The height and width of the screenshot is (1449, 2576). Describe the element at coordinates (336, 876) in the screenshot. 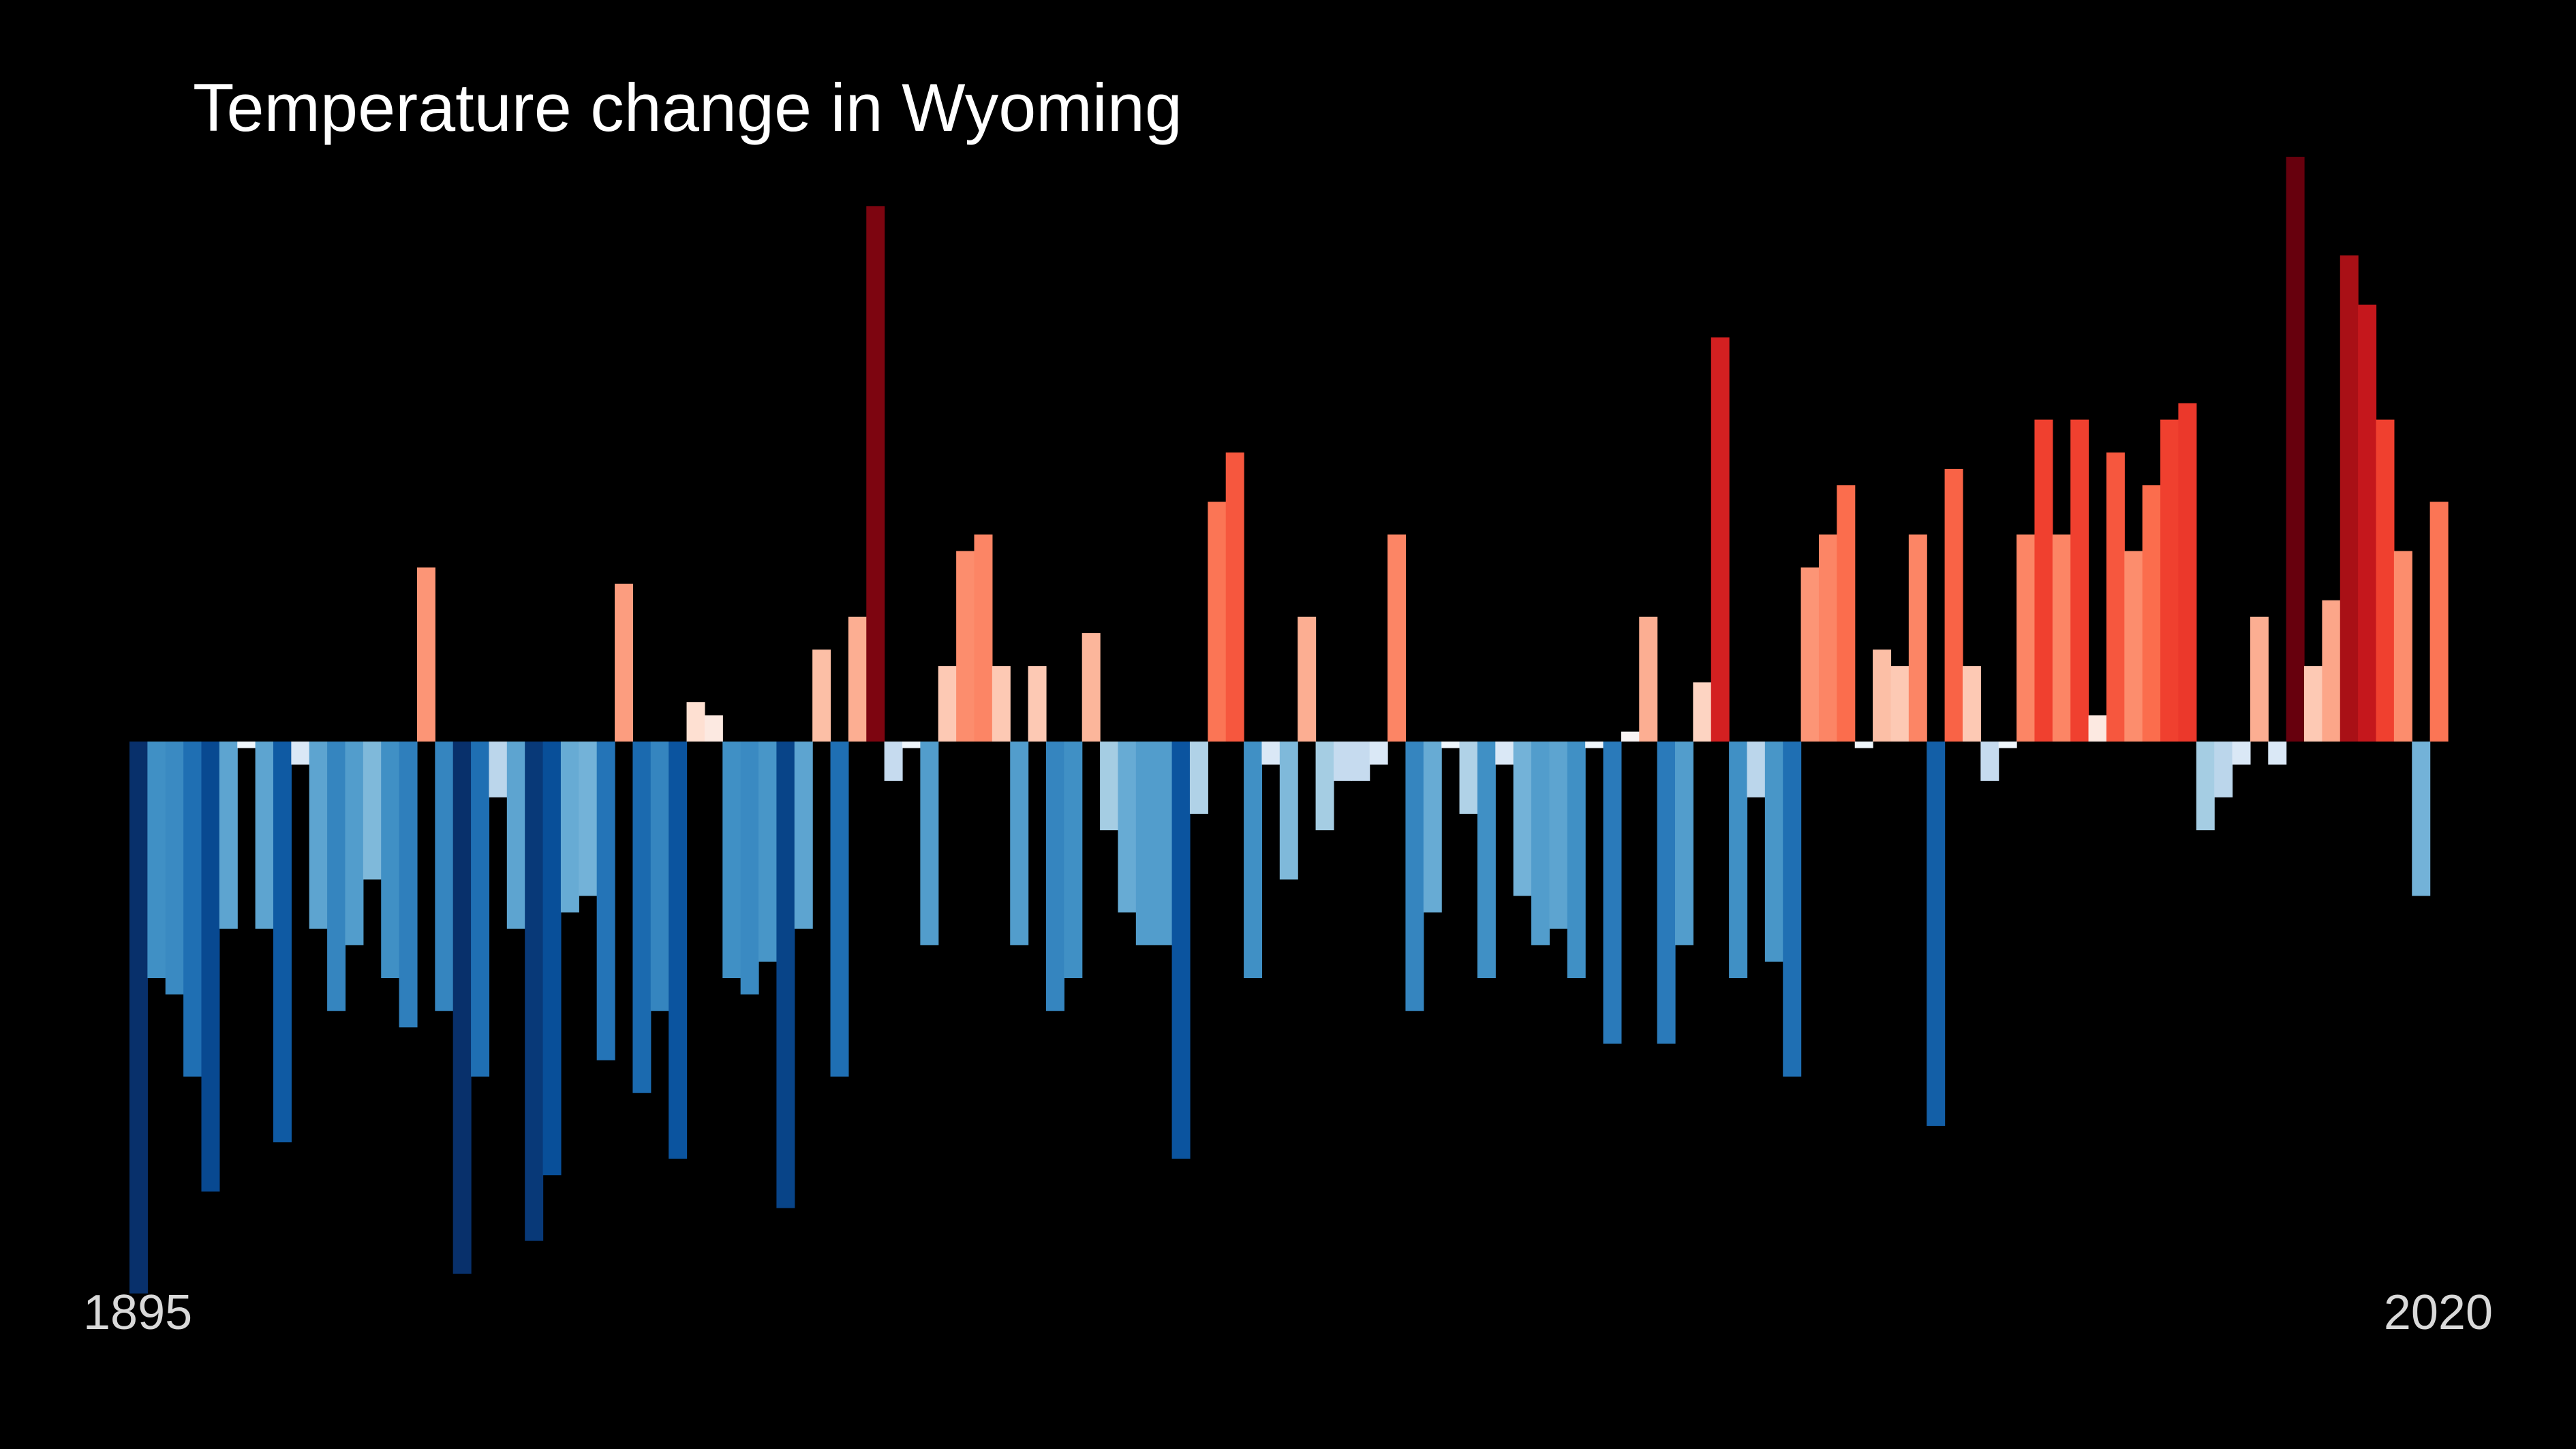

I see `bar-1906` at that location.